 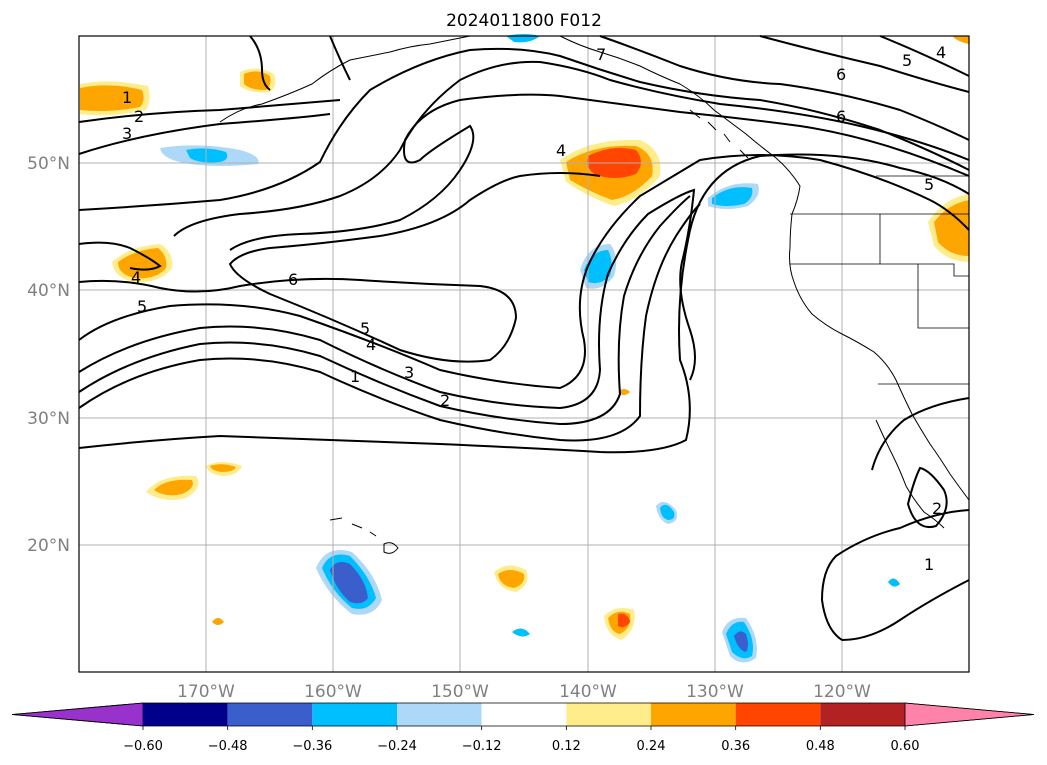 I want to click on colorbar-tick-label: 0.12, so click(x=566, y=746).